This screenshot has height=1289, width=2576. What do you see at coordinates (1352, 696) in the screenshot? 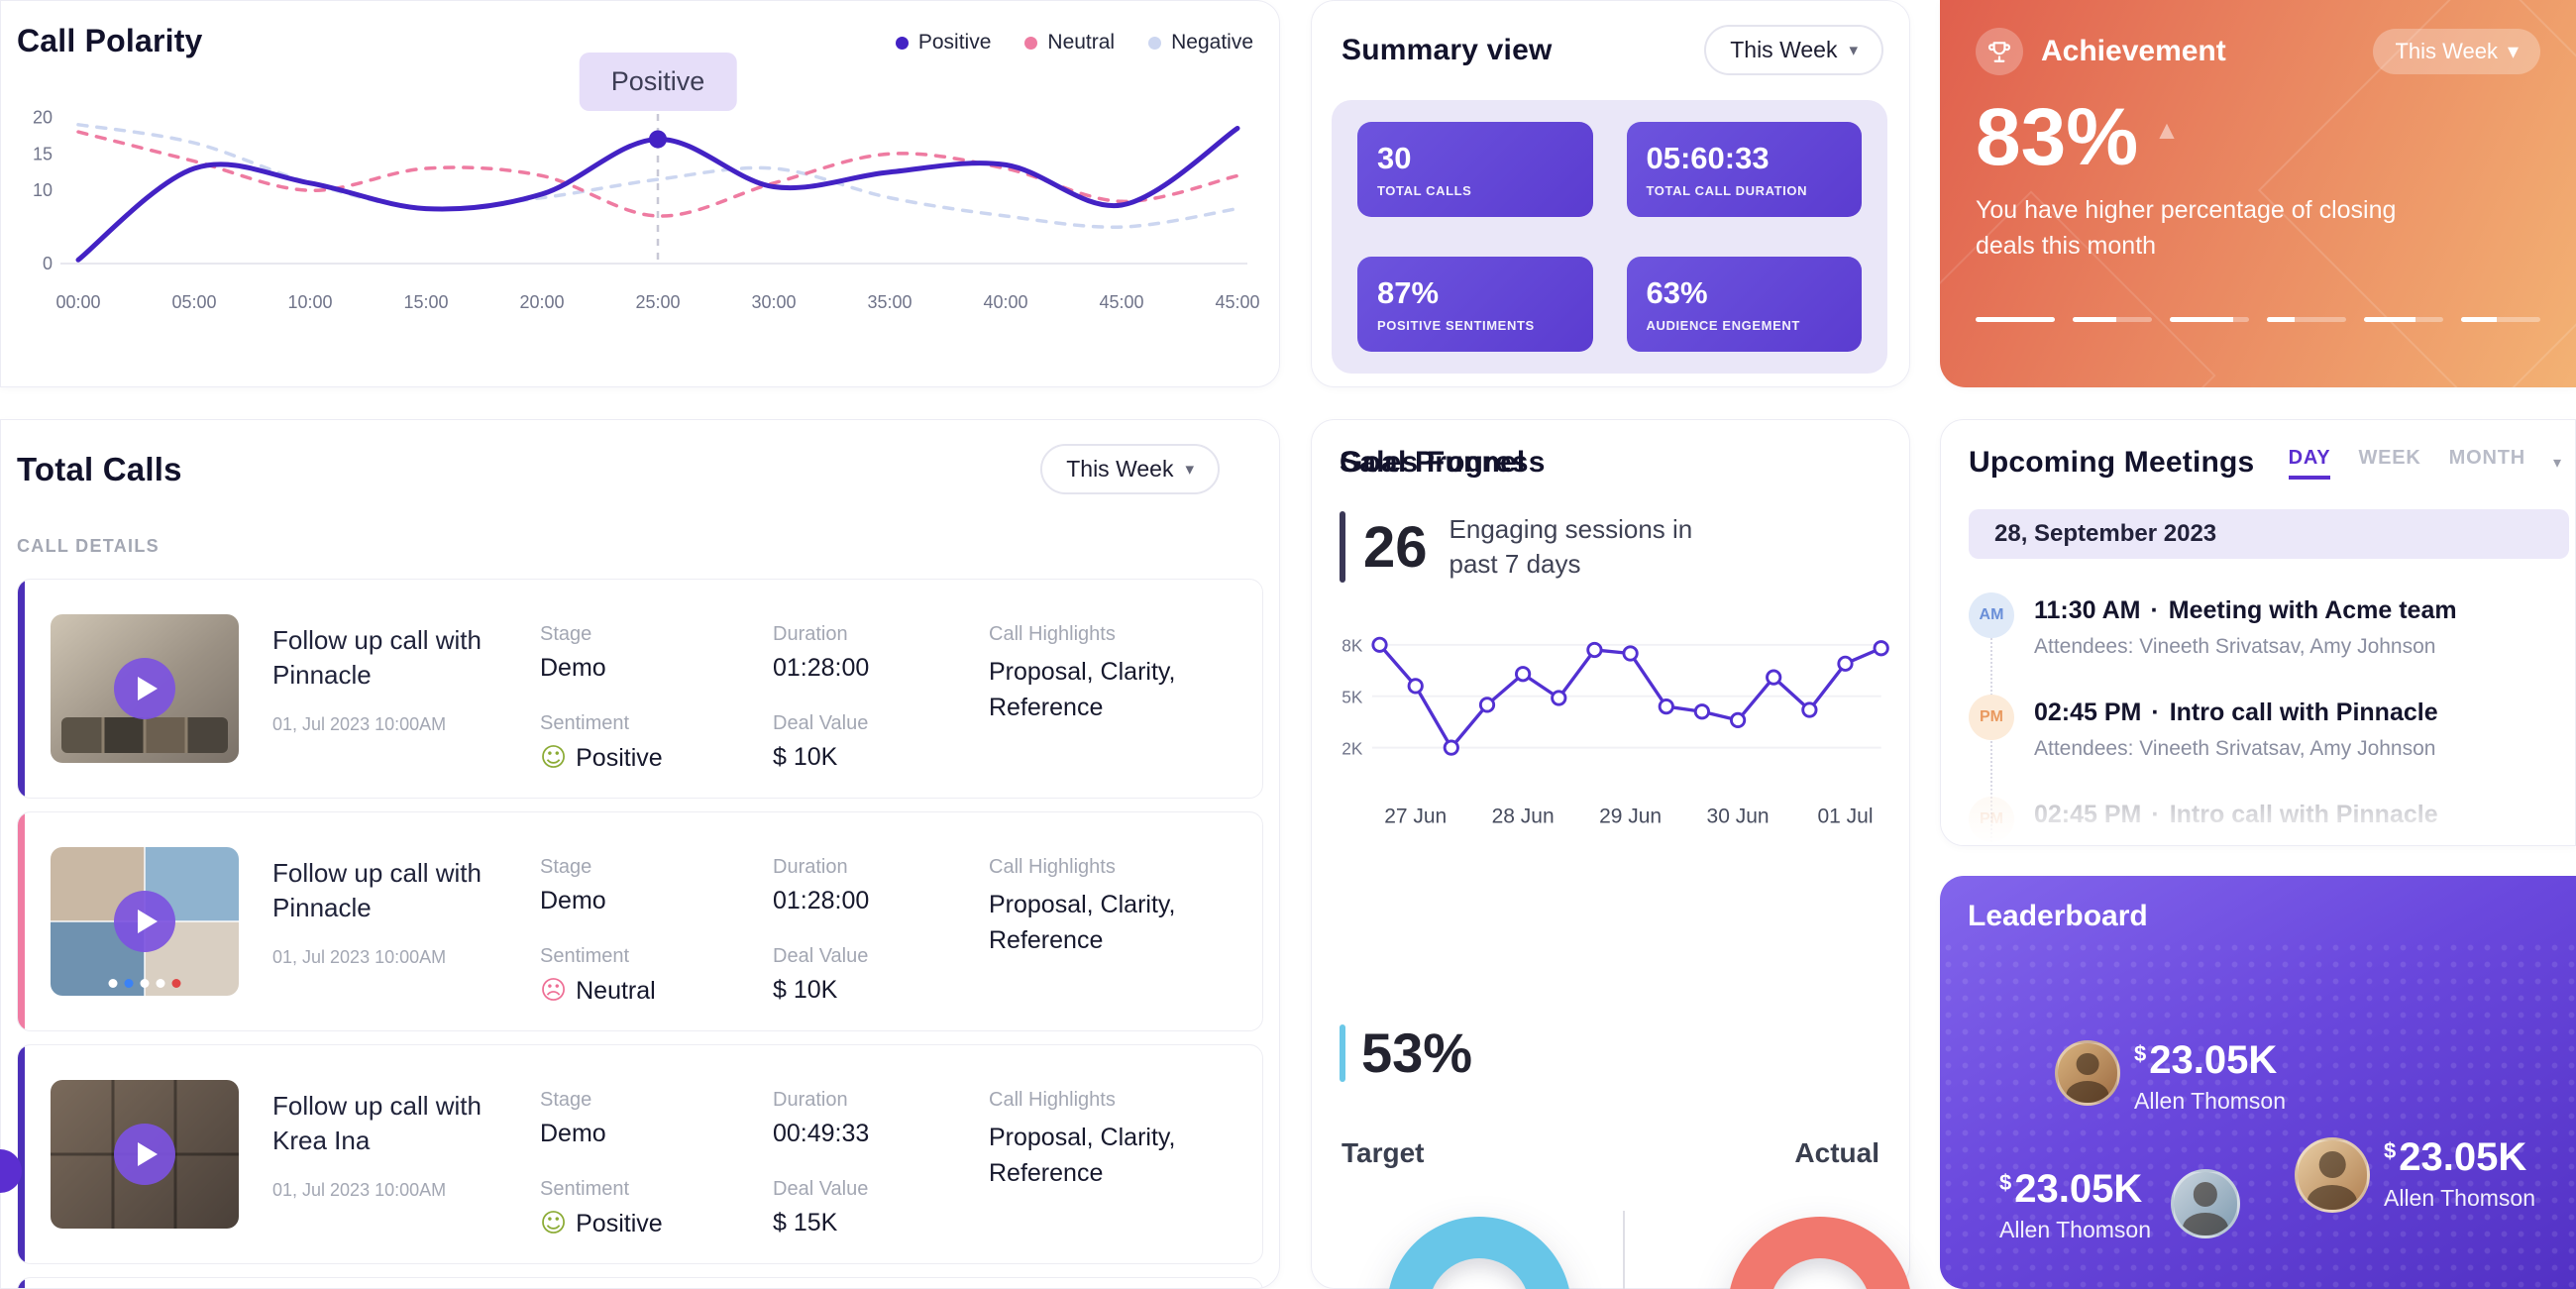
I see `svg-text: 5K` at bounding box center [1352, 696].